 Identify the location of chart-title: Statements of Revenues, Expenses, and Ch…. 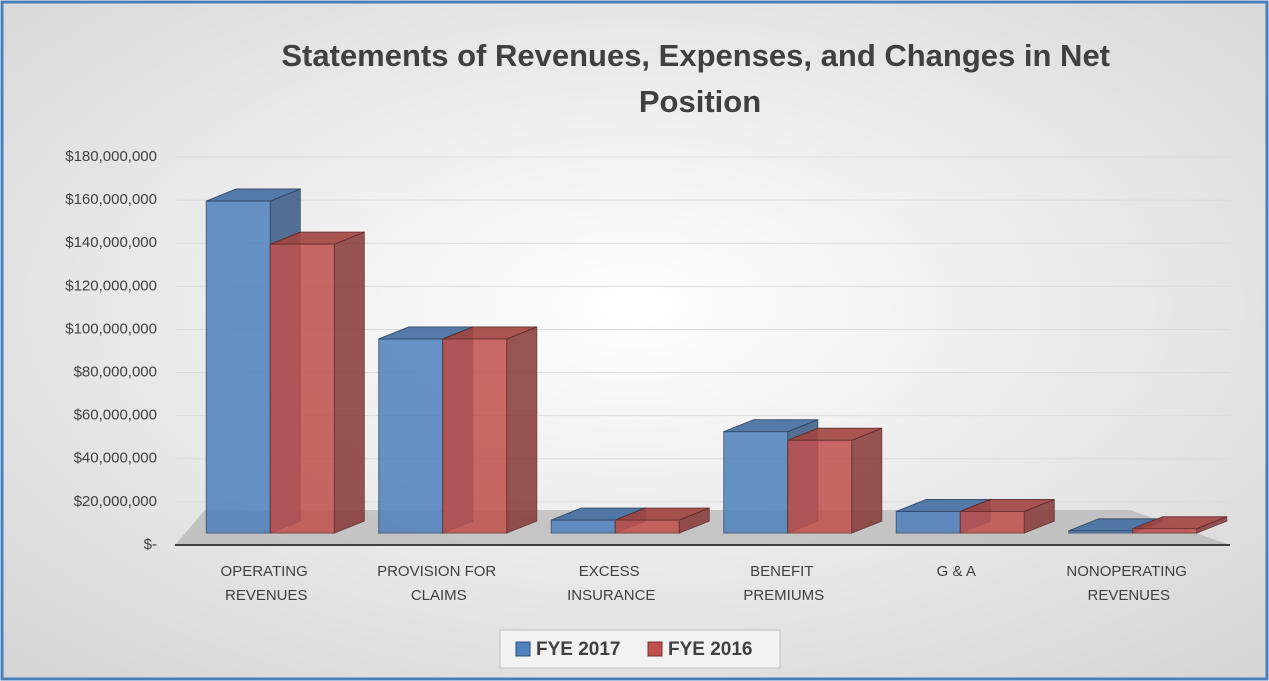
(699, 78).